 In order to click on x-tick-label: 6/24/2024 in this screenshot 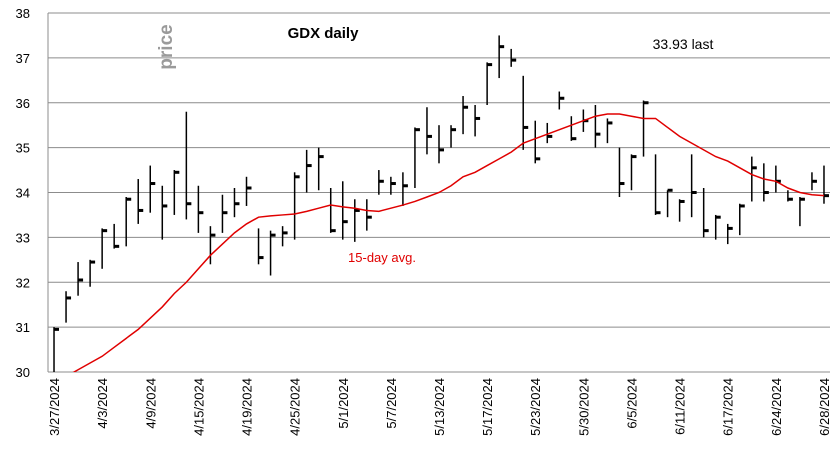, I will do `click(776, 407)`.